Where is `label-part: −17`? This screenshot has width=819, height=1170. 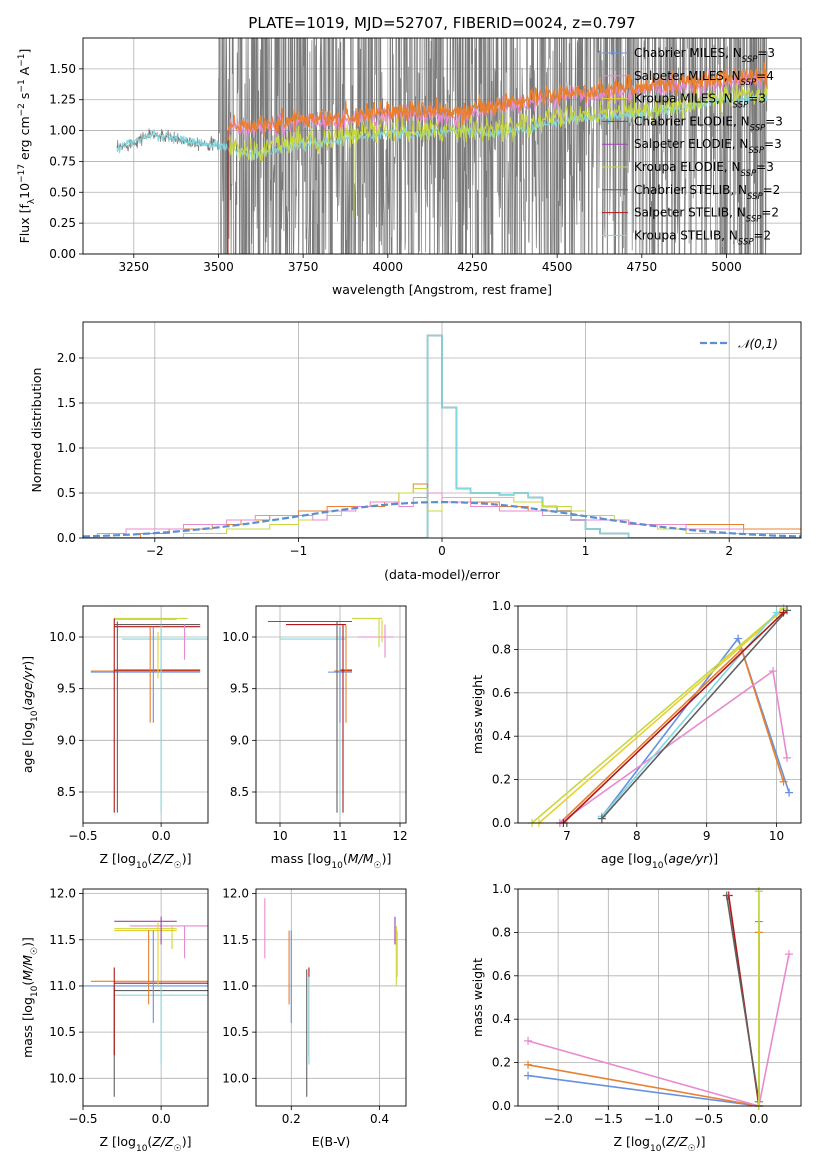
label-part: −17 is located at coordinates (22, 173).